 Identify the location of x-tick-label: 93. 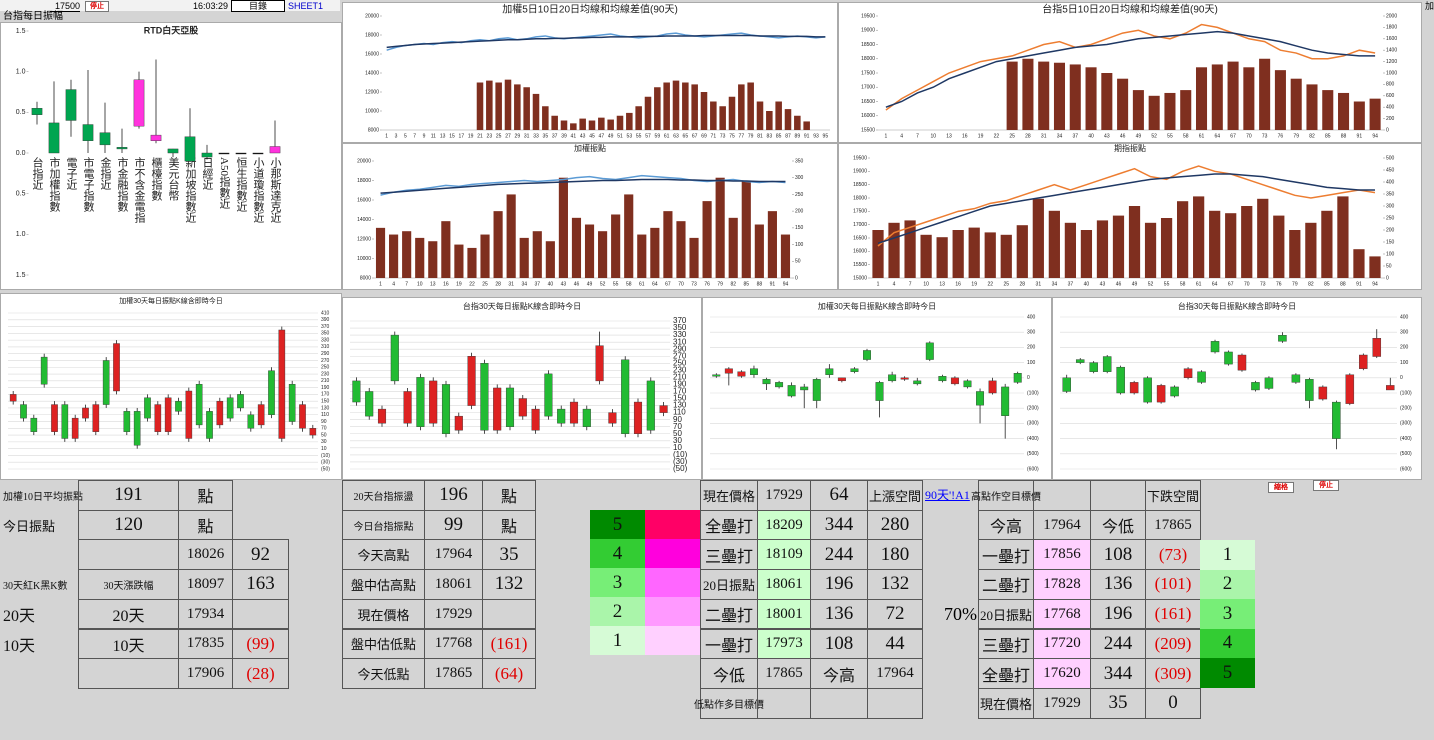
(816, 136).